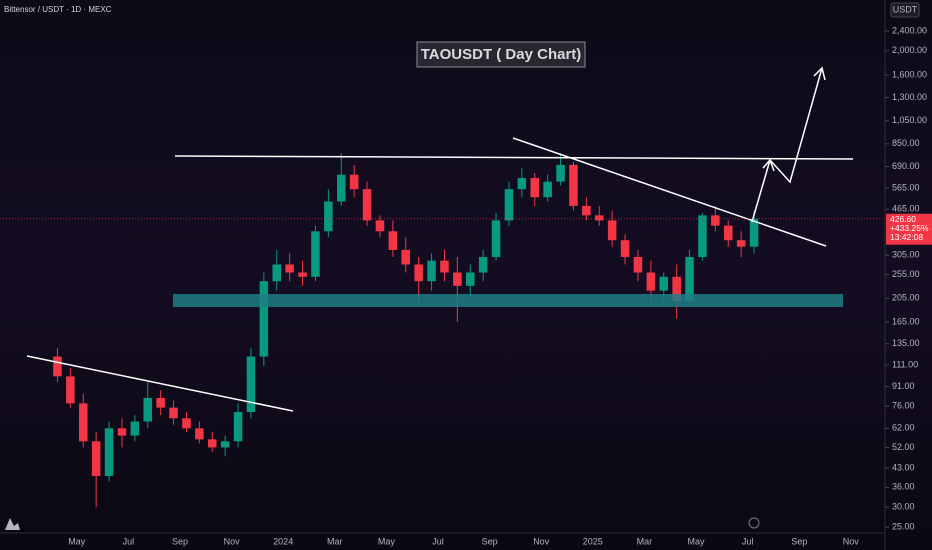 This screenshot has width=932, height=550. What do you see at coordinates (909, 30) in the screenshot?
I see `y-tick-label: 2,400.00` at bounding box center [909, 30].